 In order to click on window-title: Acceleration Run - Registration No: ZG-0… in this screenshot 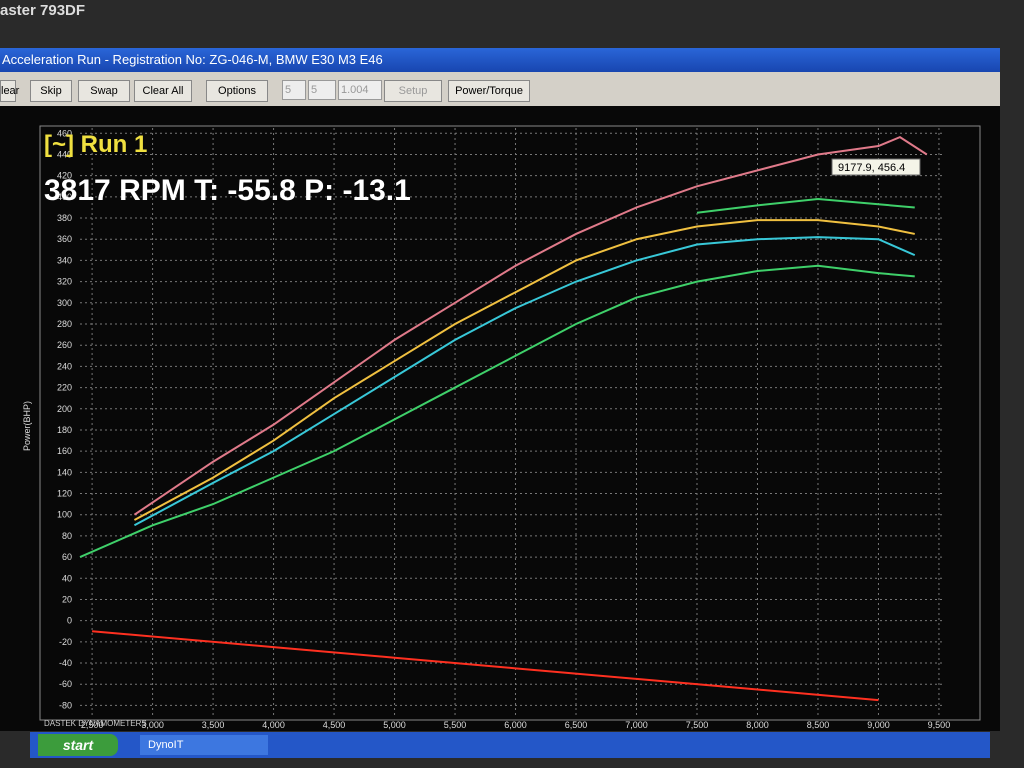, I will do `click(500, 60)`.